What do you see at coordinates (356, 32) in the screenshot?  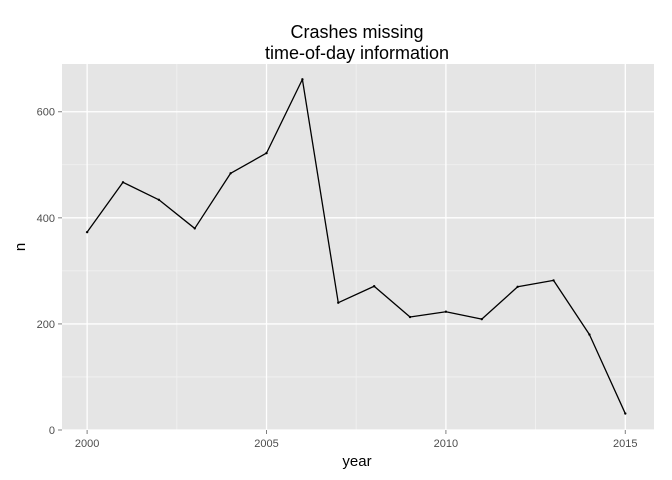 I see `chart-title-line-1: Crashes missing` at bounding box center [356, 32].